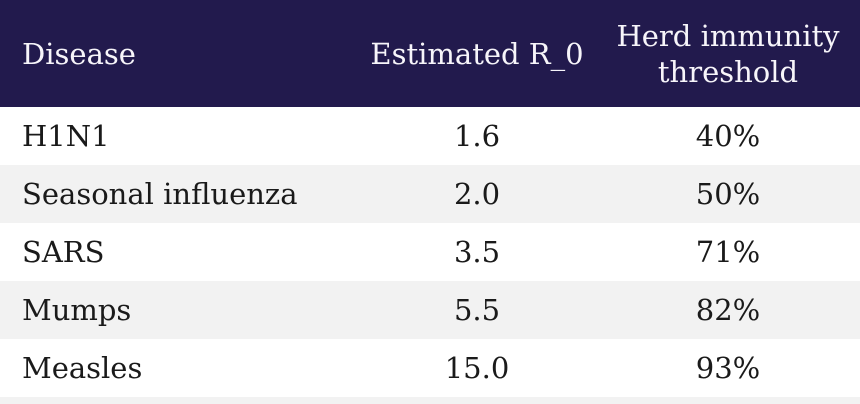 The image size is (860, 404). Describe the element at coordinates (477, 136) in the screenshot. I see `r0-cell: 1.6` at that location.